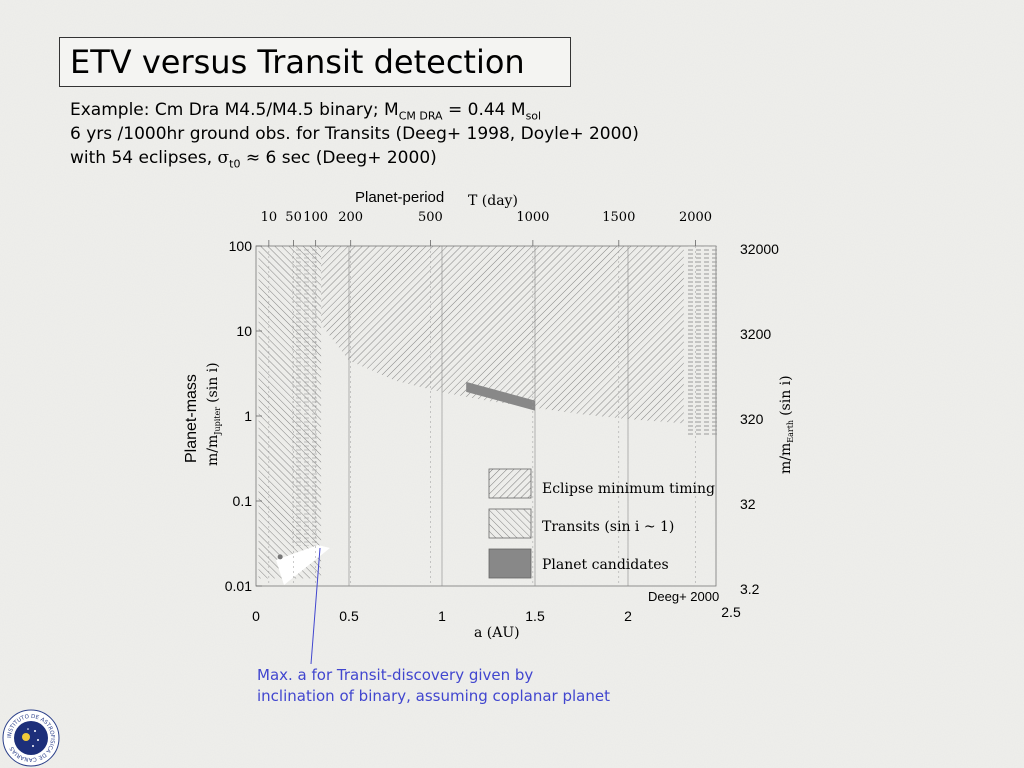 The width and height of the screenshot is (1024, 768). Describe the element at coordinates (280, 557) in the screenshot. I see `binary-point` at that location.